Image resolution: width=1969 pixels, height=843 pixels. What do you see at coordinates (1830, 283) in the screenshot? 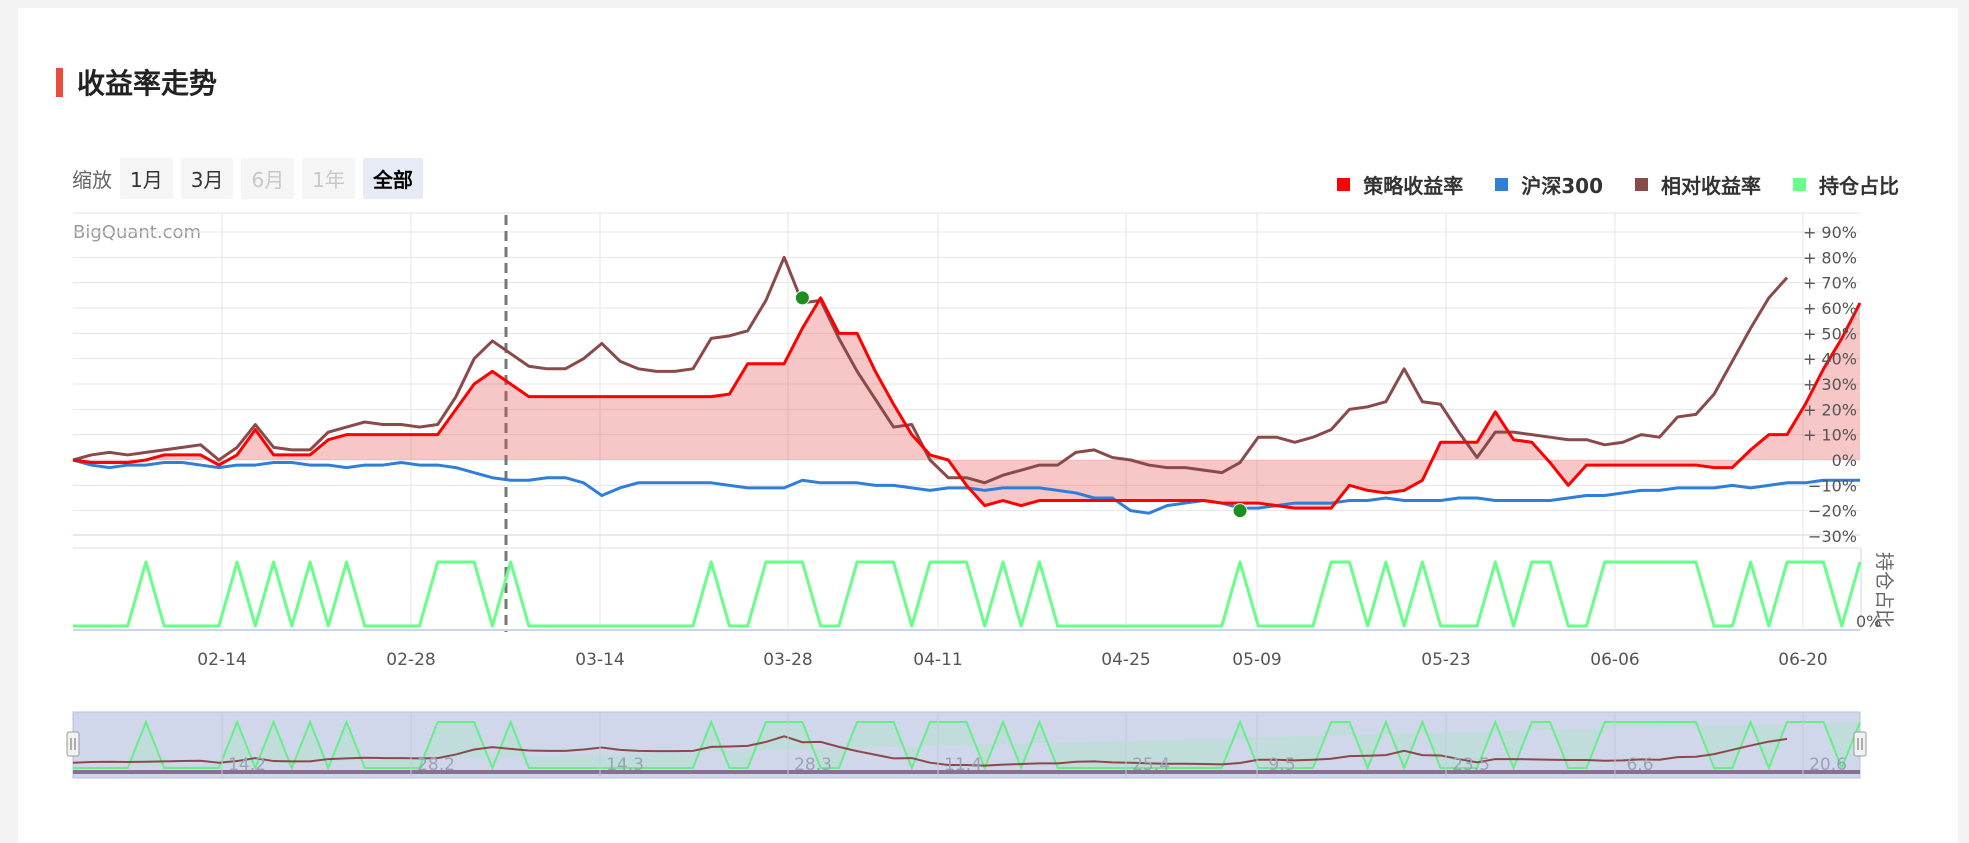
I see `y-tick-label: + 70%` at bounding box center [1830, 283].